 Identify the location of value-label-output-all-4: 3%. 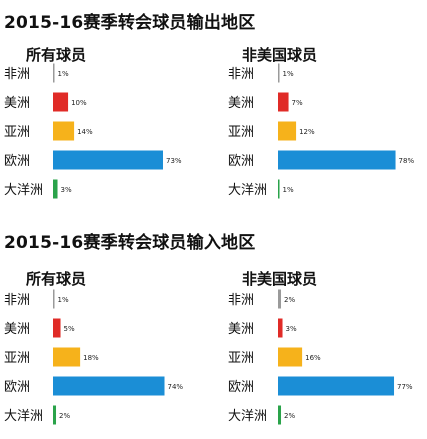
(66, 190).